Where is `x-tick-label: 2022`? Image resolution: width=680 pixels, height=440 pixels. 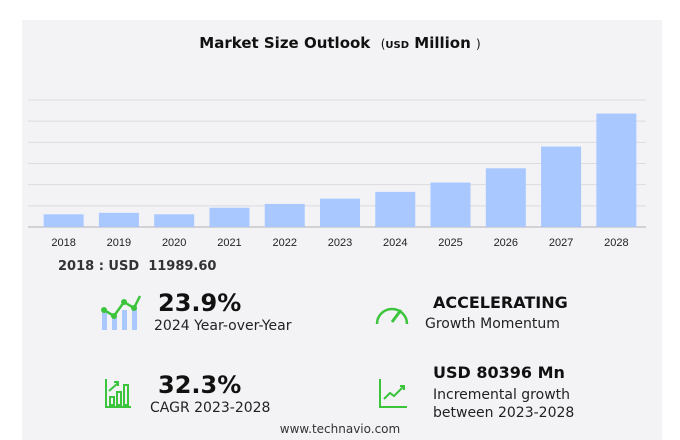
x-tick-label: 2022 is located at coordinates (284, 243).